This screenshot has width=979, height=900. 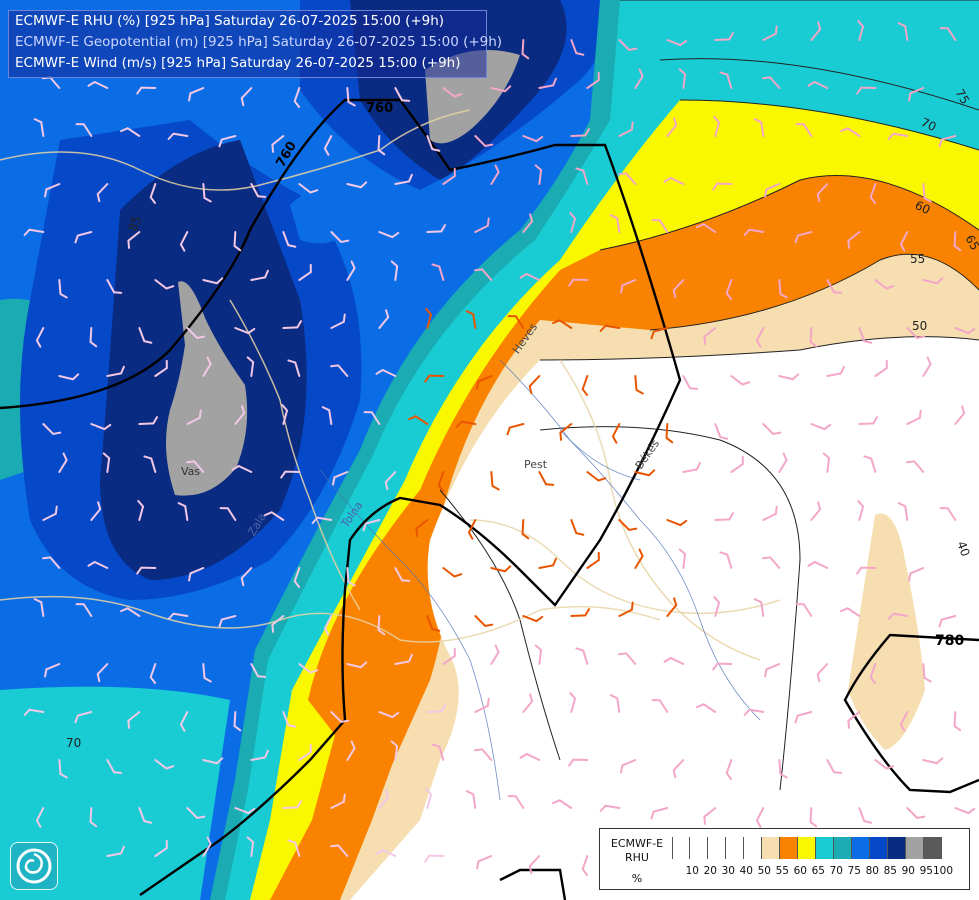 What do you see at coordinates (73, 743) in the screenshot?
I see `contour-label-70-west: 70` at bounding box center [73, 743].